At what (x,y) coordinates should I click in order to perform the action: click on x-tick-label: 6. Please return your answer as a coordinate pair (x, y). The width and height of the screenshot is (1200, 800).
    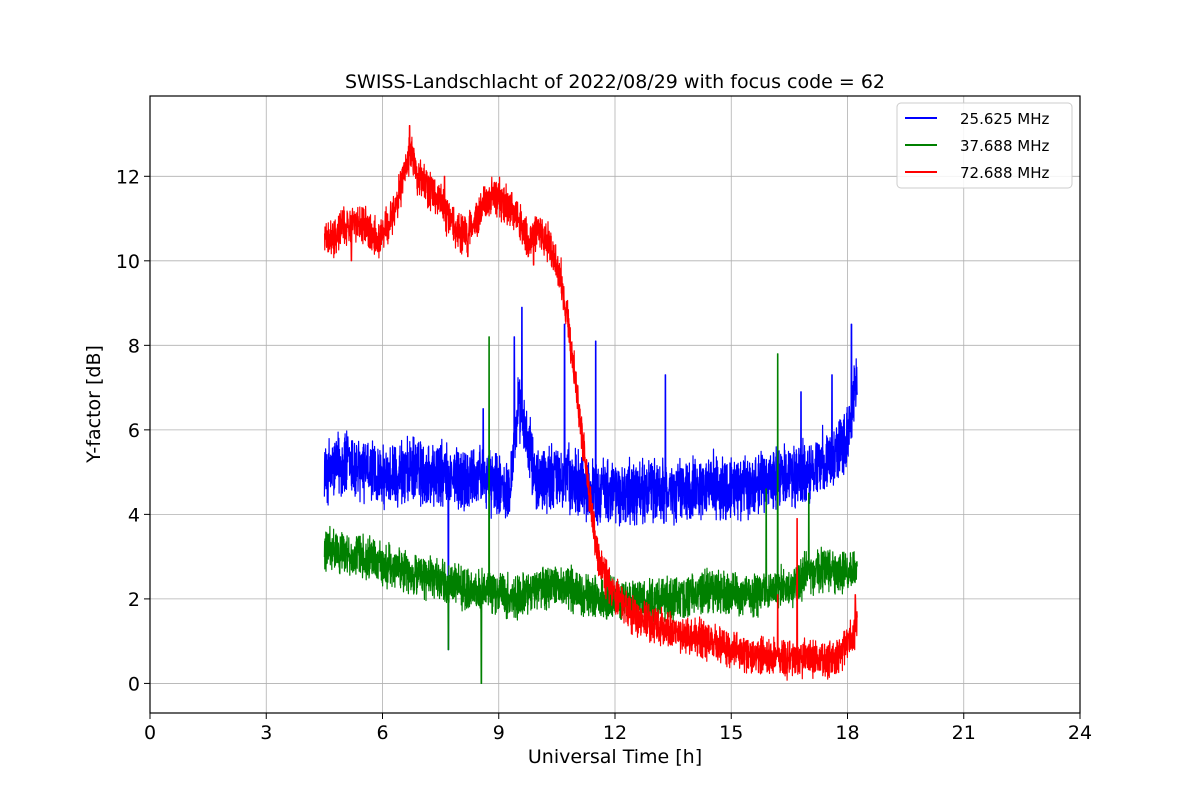
    Looking at the image, I should click on (382, 733).